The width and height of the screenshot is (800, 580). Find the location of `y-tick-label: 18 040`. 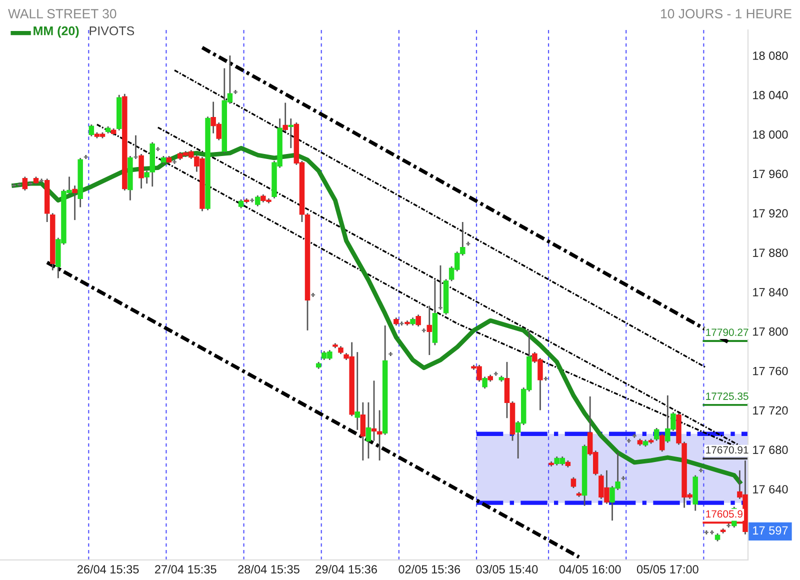

y-tick-label: 18 040 is located at coordinates (770, 95).